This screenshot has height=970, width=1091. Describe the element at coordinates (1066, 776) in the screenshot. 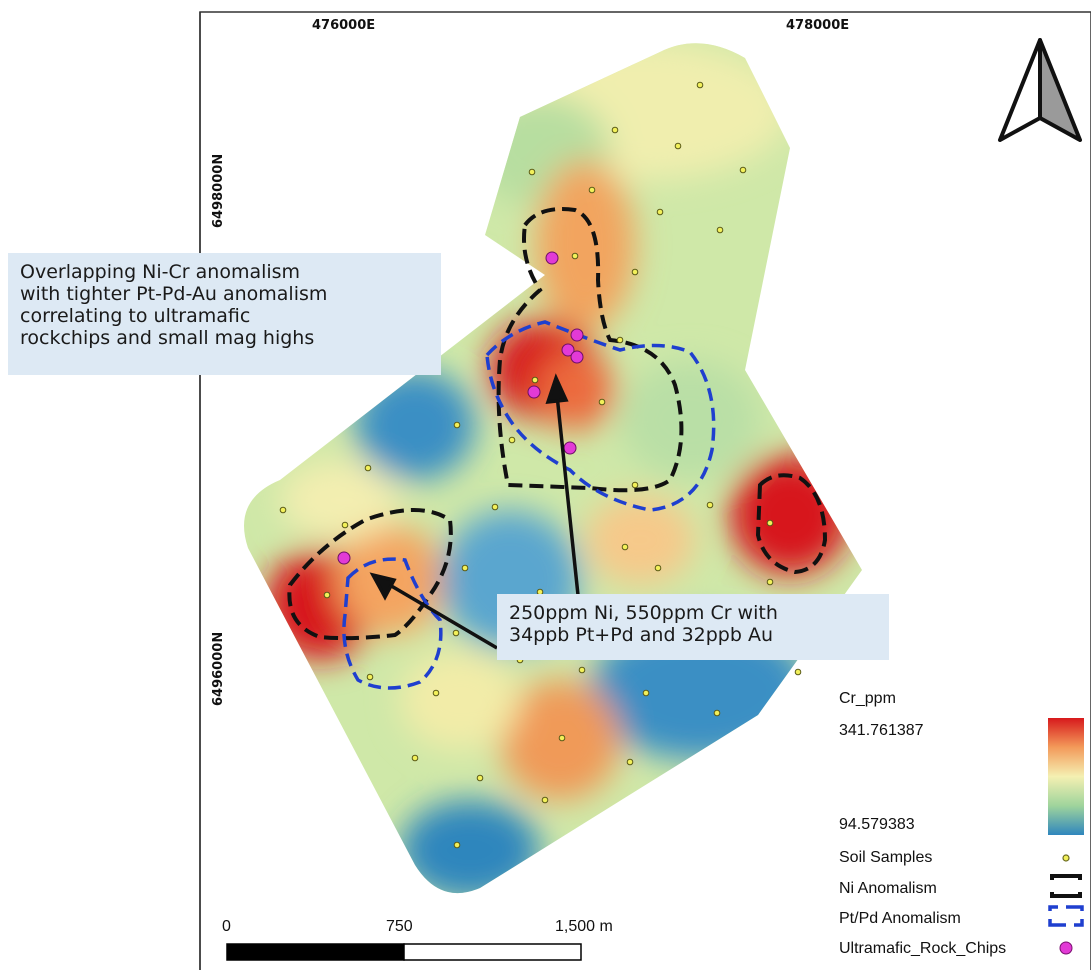

I see `legend-color-ramp` at that location.